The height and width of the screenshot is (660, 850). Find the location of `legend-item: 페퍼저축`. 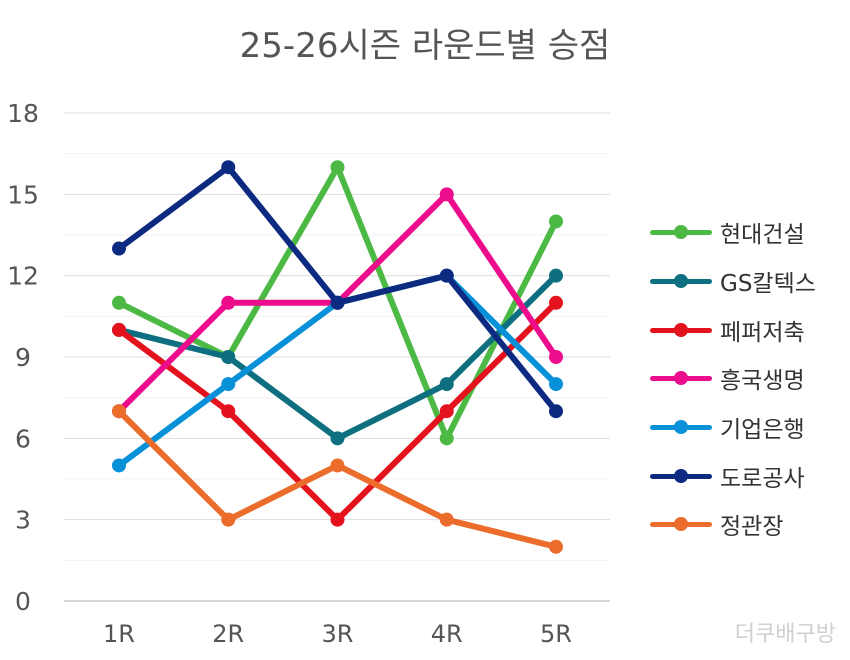

legend-item: 페퍼저축 is located at coordinates (733, 329).